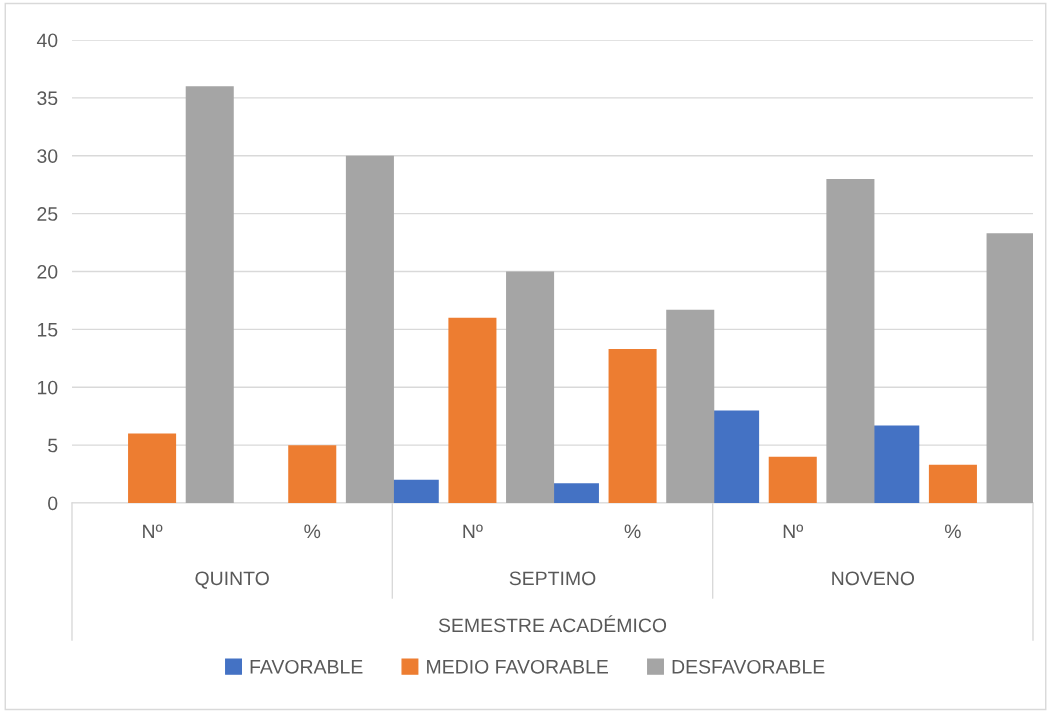 This screenshot has width=1051, height=713. I want to click on y-tick-label: 30, so click(47, 156).